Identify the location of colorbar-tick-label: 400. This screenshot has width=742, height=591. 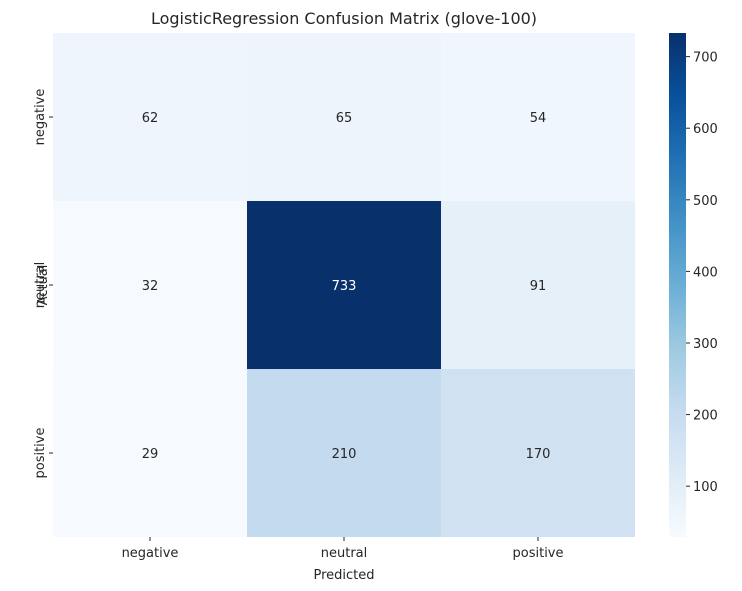
(705, 272).